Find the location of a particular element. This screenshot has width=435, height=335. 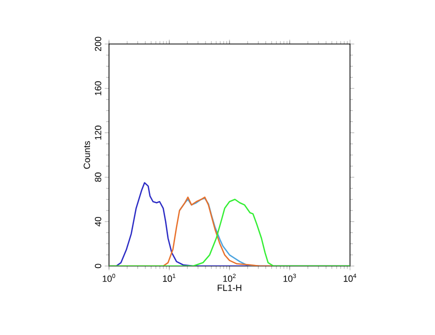

x-tick-label: 10$^{1}$ is located at coordinates (169, 278).